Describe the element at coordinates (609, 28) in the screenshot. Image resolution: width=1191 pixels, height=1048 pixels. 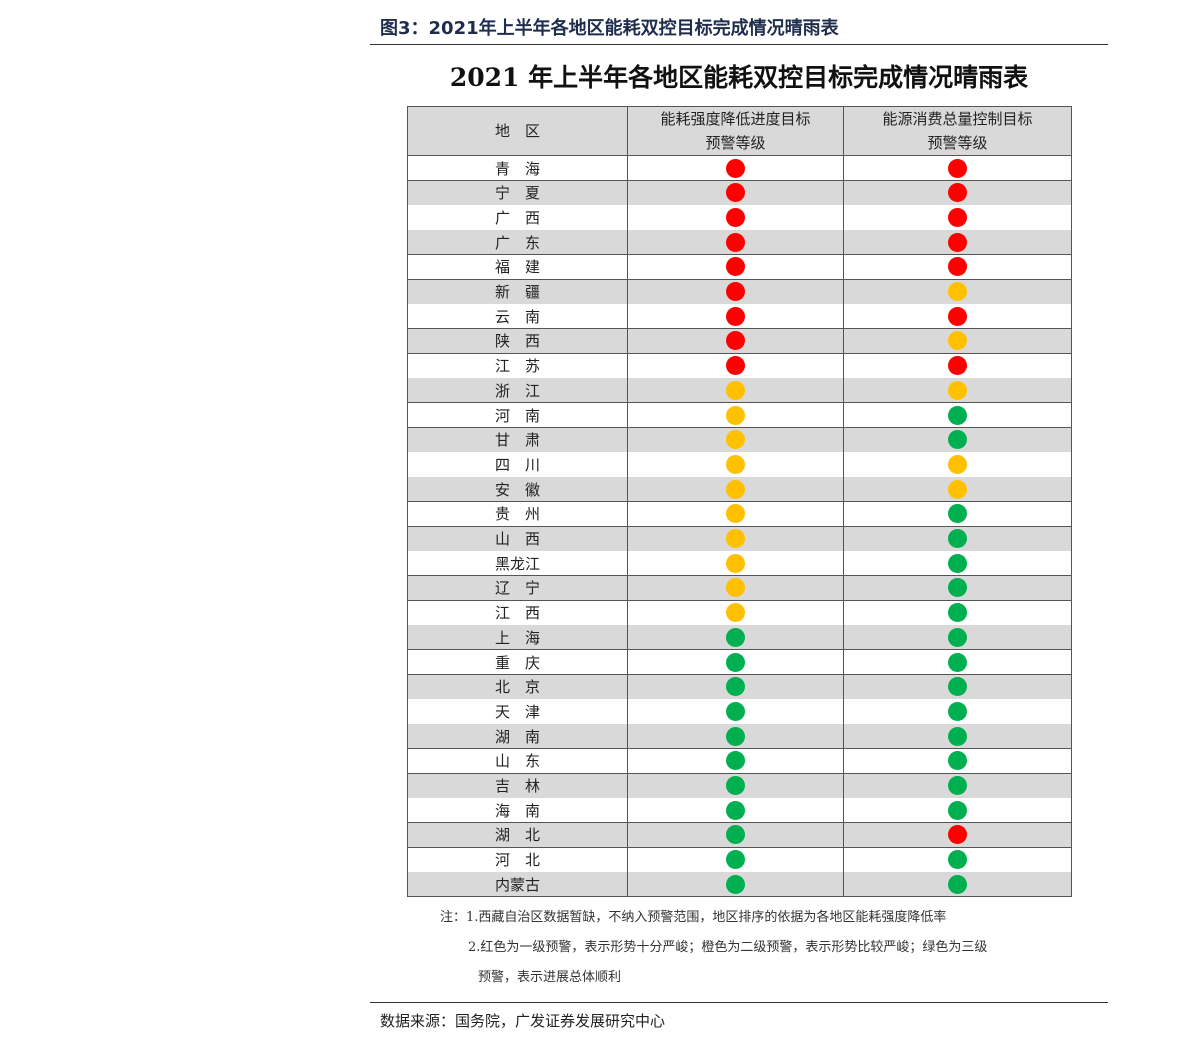
I see `figure-header: 图3：2021年上半年各地区能耗双控目标完成情况晴雨表` at that location.